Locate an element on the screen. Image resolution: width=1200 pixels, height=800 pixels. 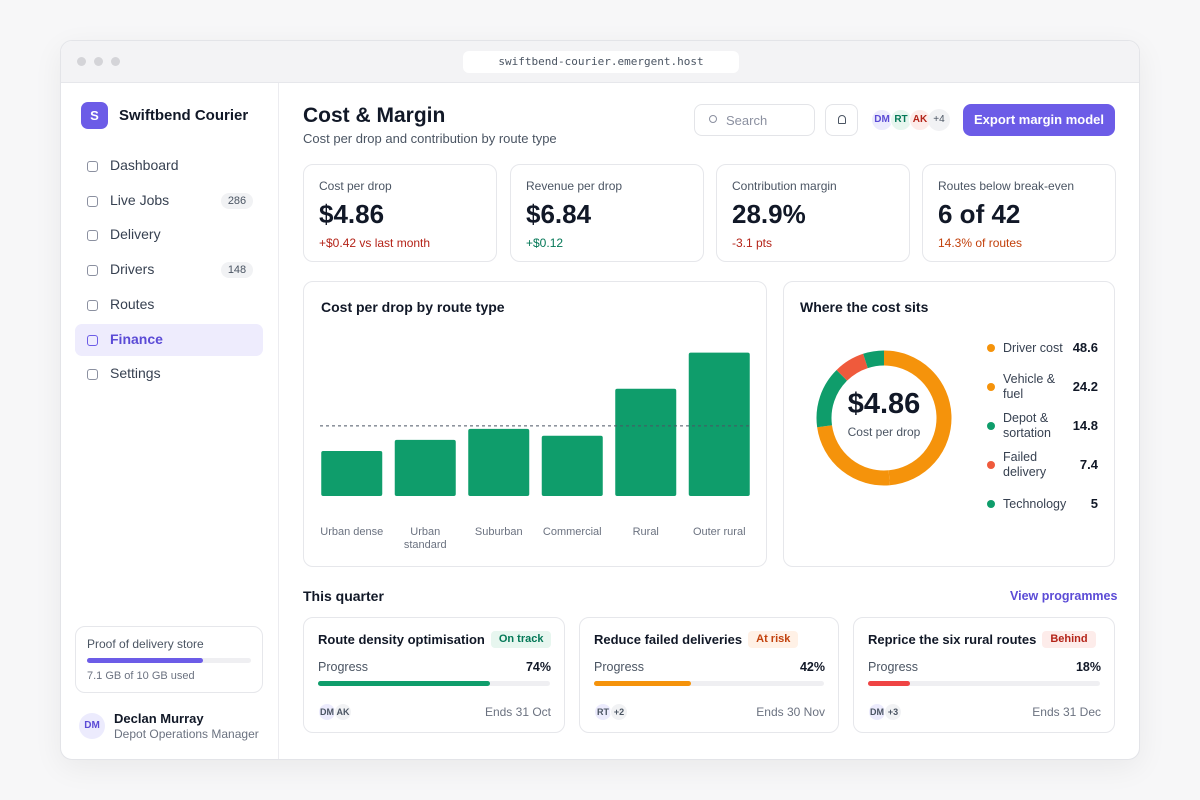
x-tick-label: Rural is located at coordinates (645, 532).